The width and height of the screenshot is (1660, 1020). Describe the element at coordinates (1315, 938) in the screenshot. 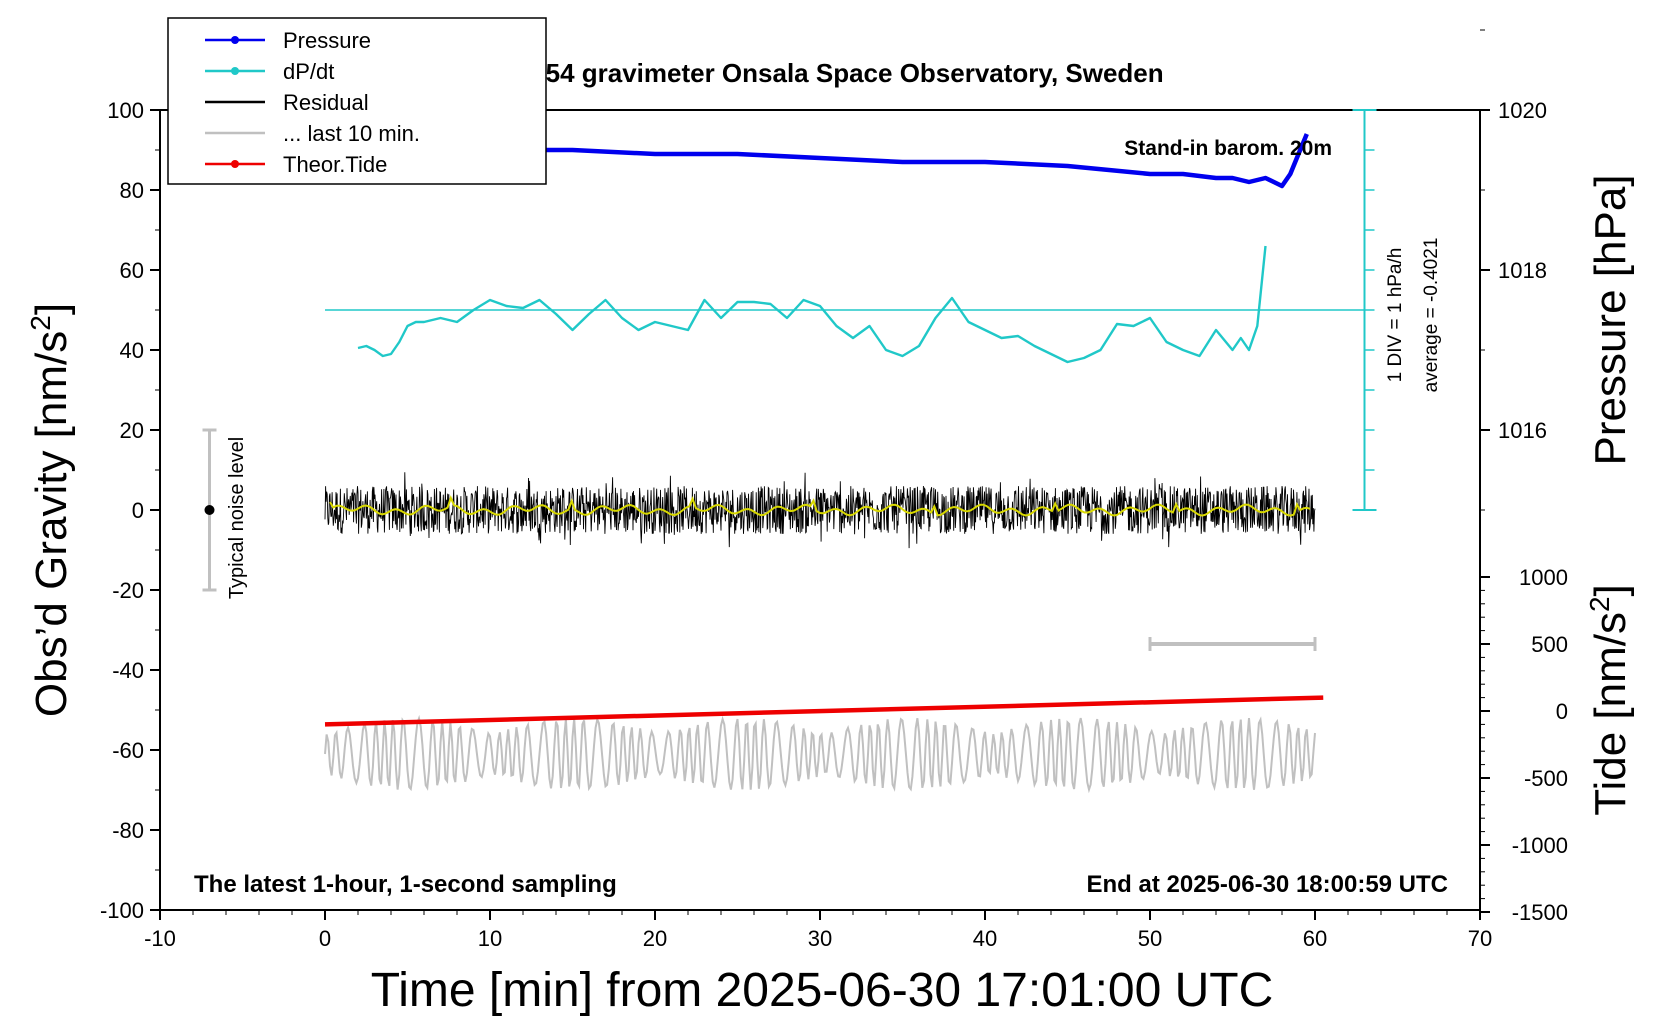

I see `x-tick-label: 60` at that location.